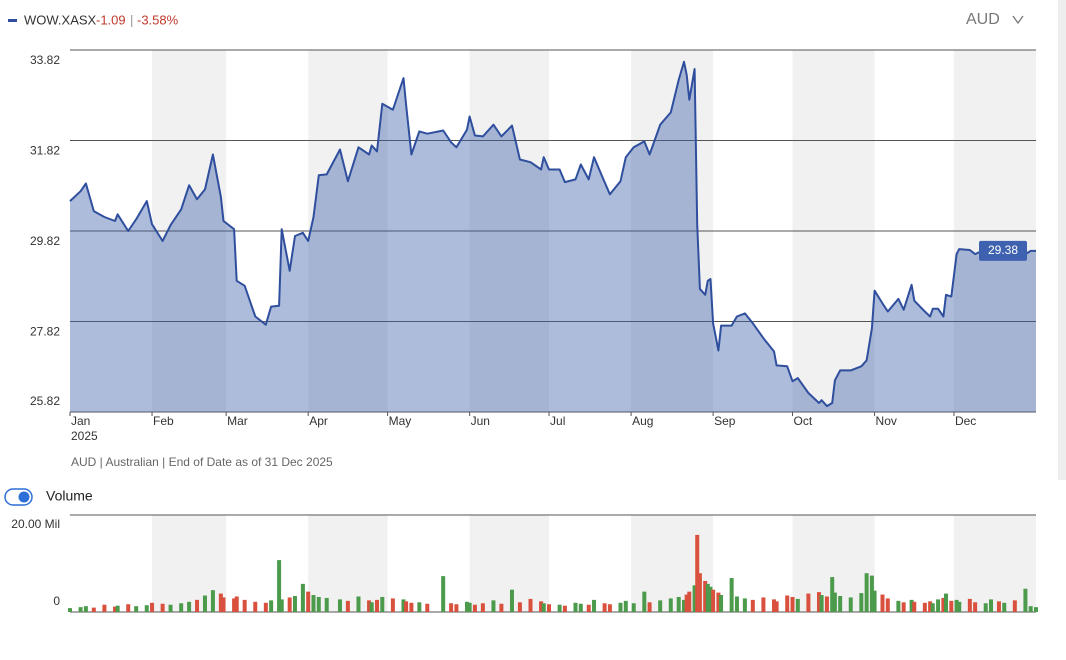 Image resolution: width=1066 pixels, height=660 pixels. Describe the element at coordinates (1018, 20) in the screenshot. I see `dropdown-chevron` at that location.